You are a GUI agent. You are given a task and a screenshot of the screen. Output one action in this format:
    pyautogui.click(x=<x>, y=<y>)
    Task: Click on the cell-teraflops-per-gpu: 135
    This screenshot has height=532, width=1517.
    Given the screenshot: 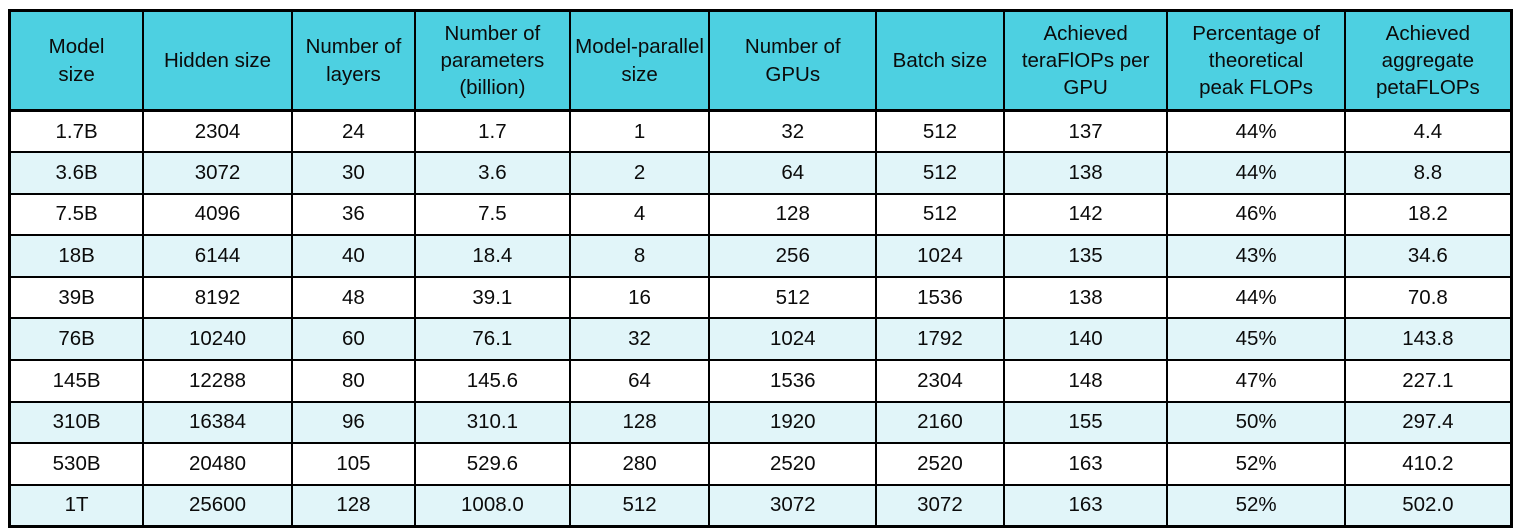 What is the action you would take?
    pyautogui.click(x=1085, y=256)
    